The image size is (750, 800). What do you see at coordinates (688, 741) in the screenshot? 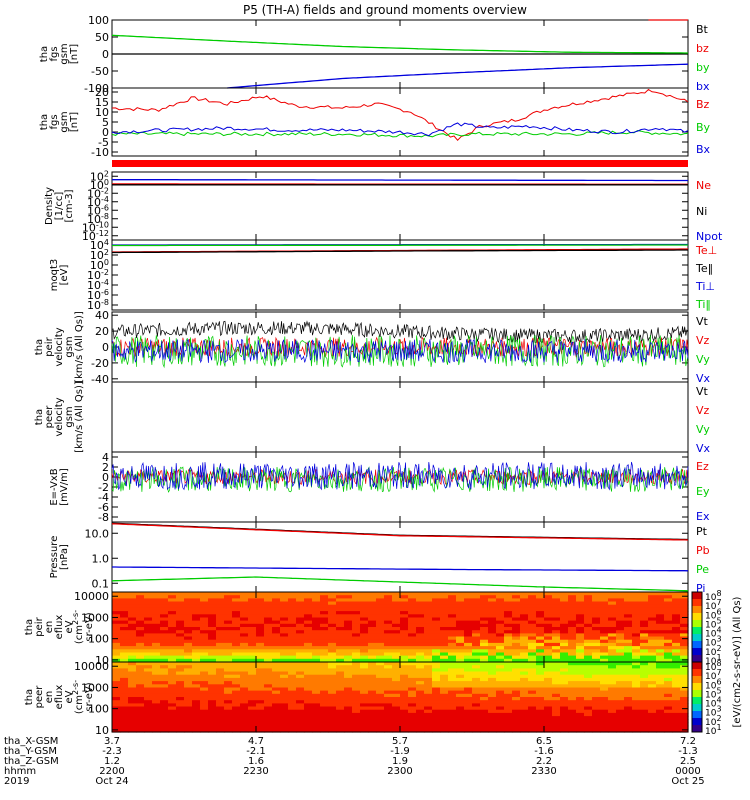
I see `footer-value: 7.2` at bounding box center [688, 741].